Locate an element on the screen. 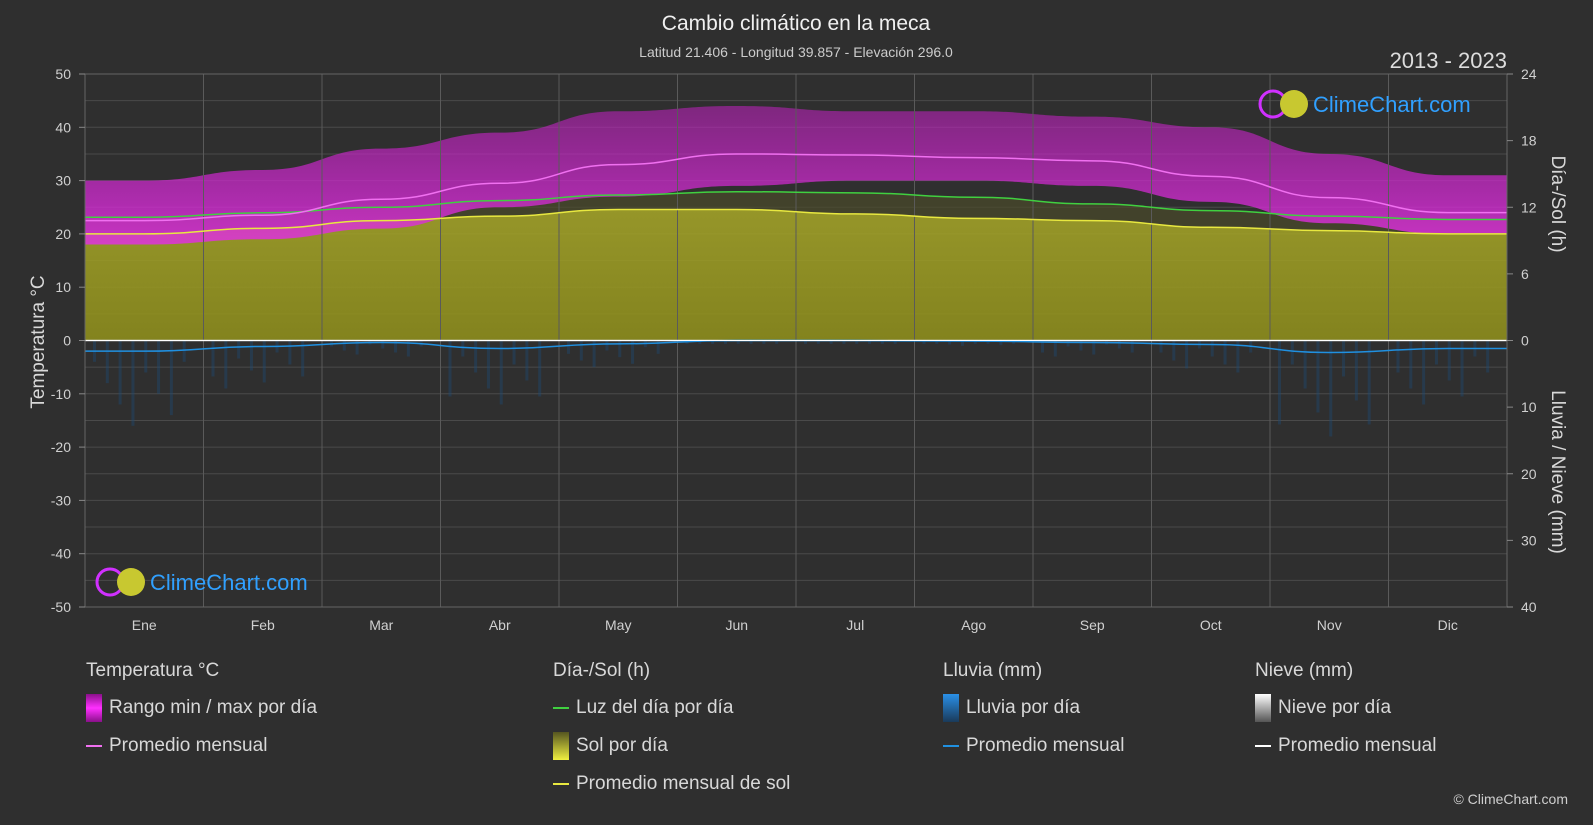 This screenshot has width=1593, height=825. legend-rain-item1: Lluvia por día is located at coordinates (1023, 707).